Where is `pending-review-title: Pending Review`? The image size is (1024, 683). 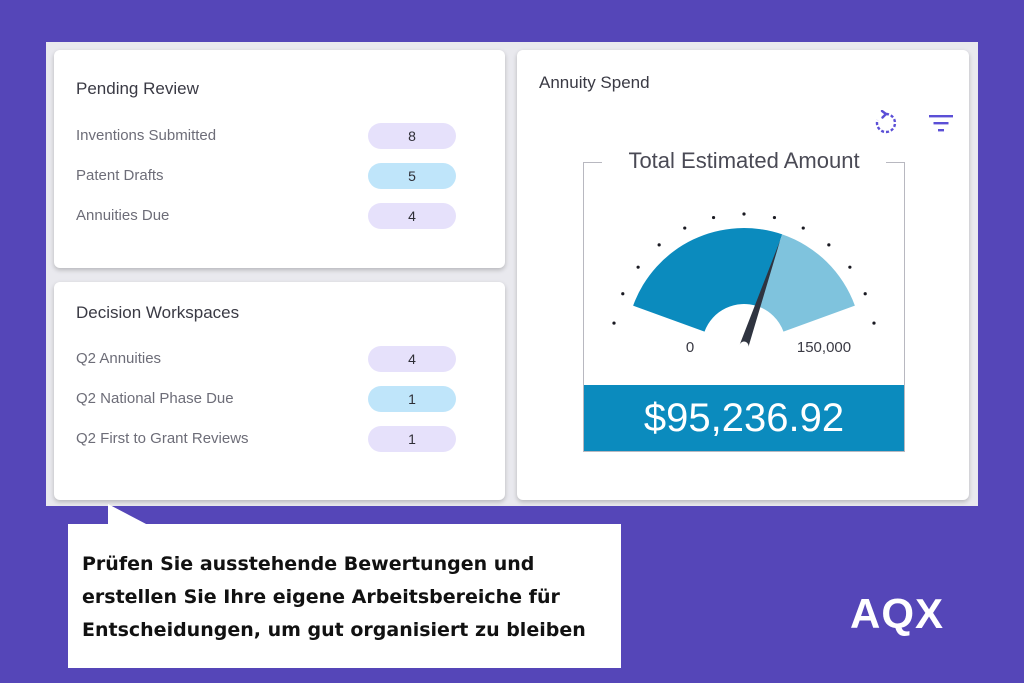 pending-review-title: Pending Review is located at coordinates (137, 88).